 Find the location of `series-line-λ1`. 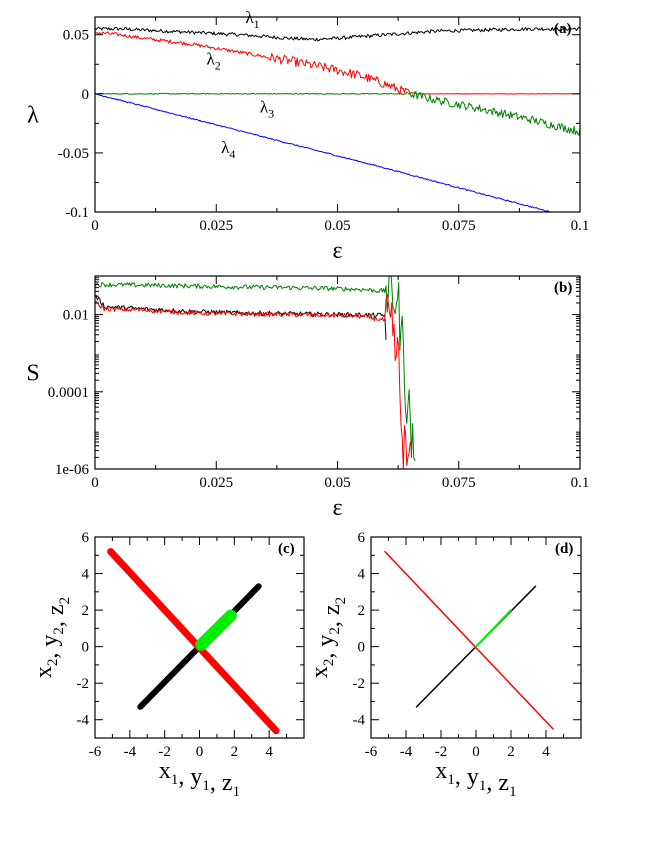

series-line-λ1 is located at coordinates (337, 34).